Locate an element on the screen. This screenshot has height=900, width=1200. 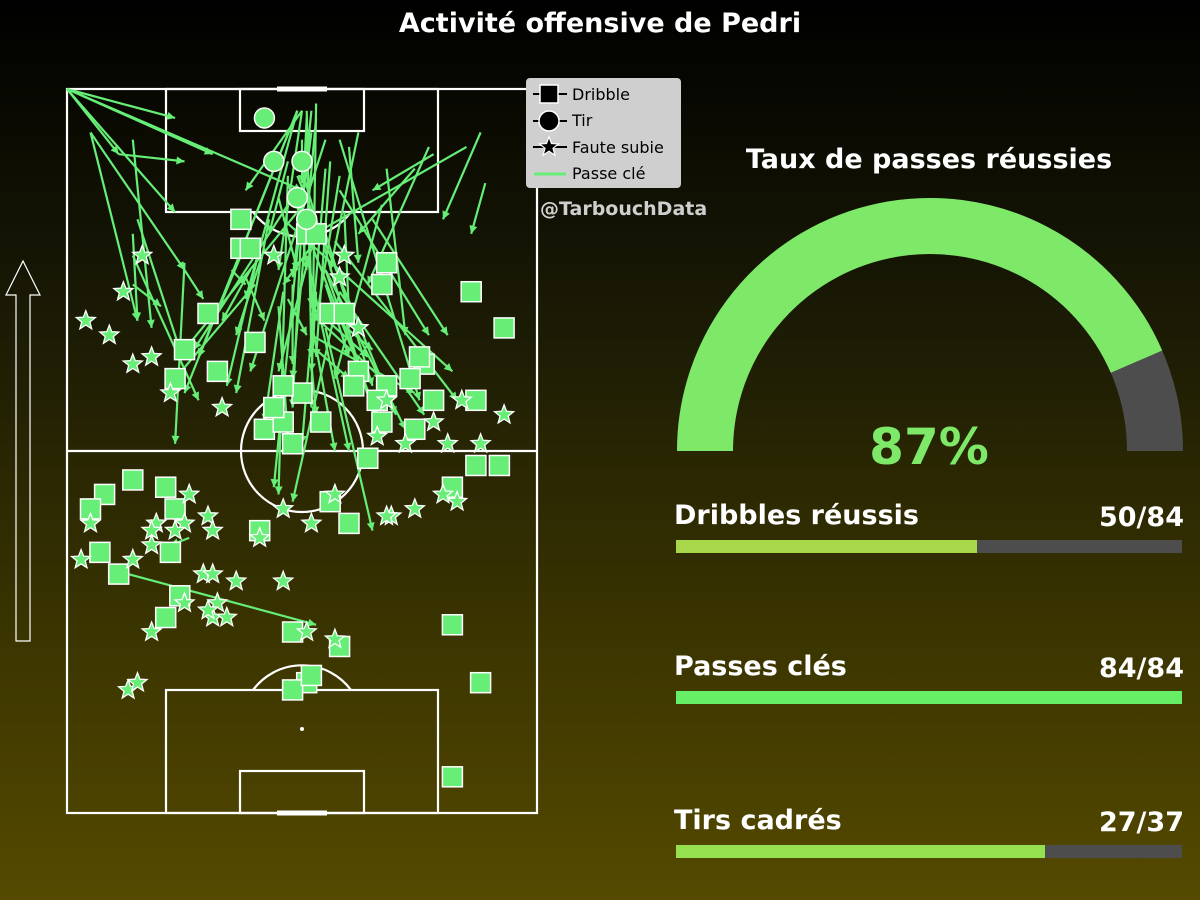
credit-text: @TarbouchData is located at coordinates (624, 209).